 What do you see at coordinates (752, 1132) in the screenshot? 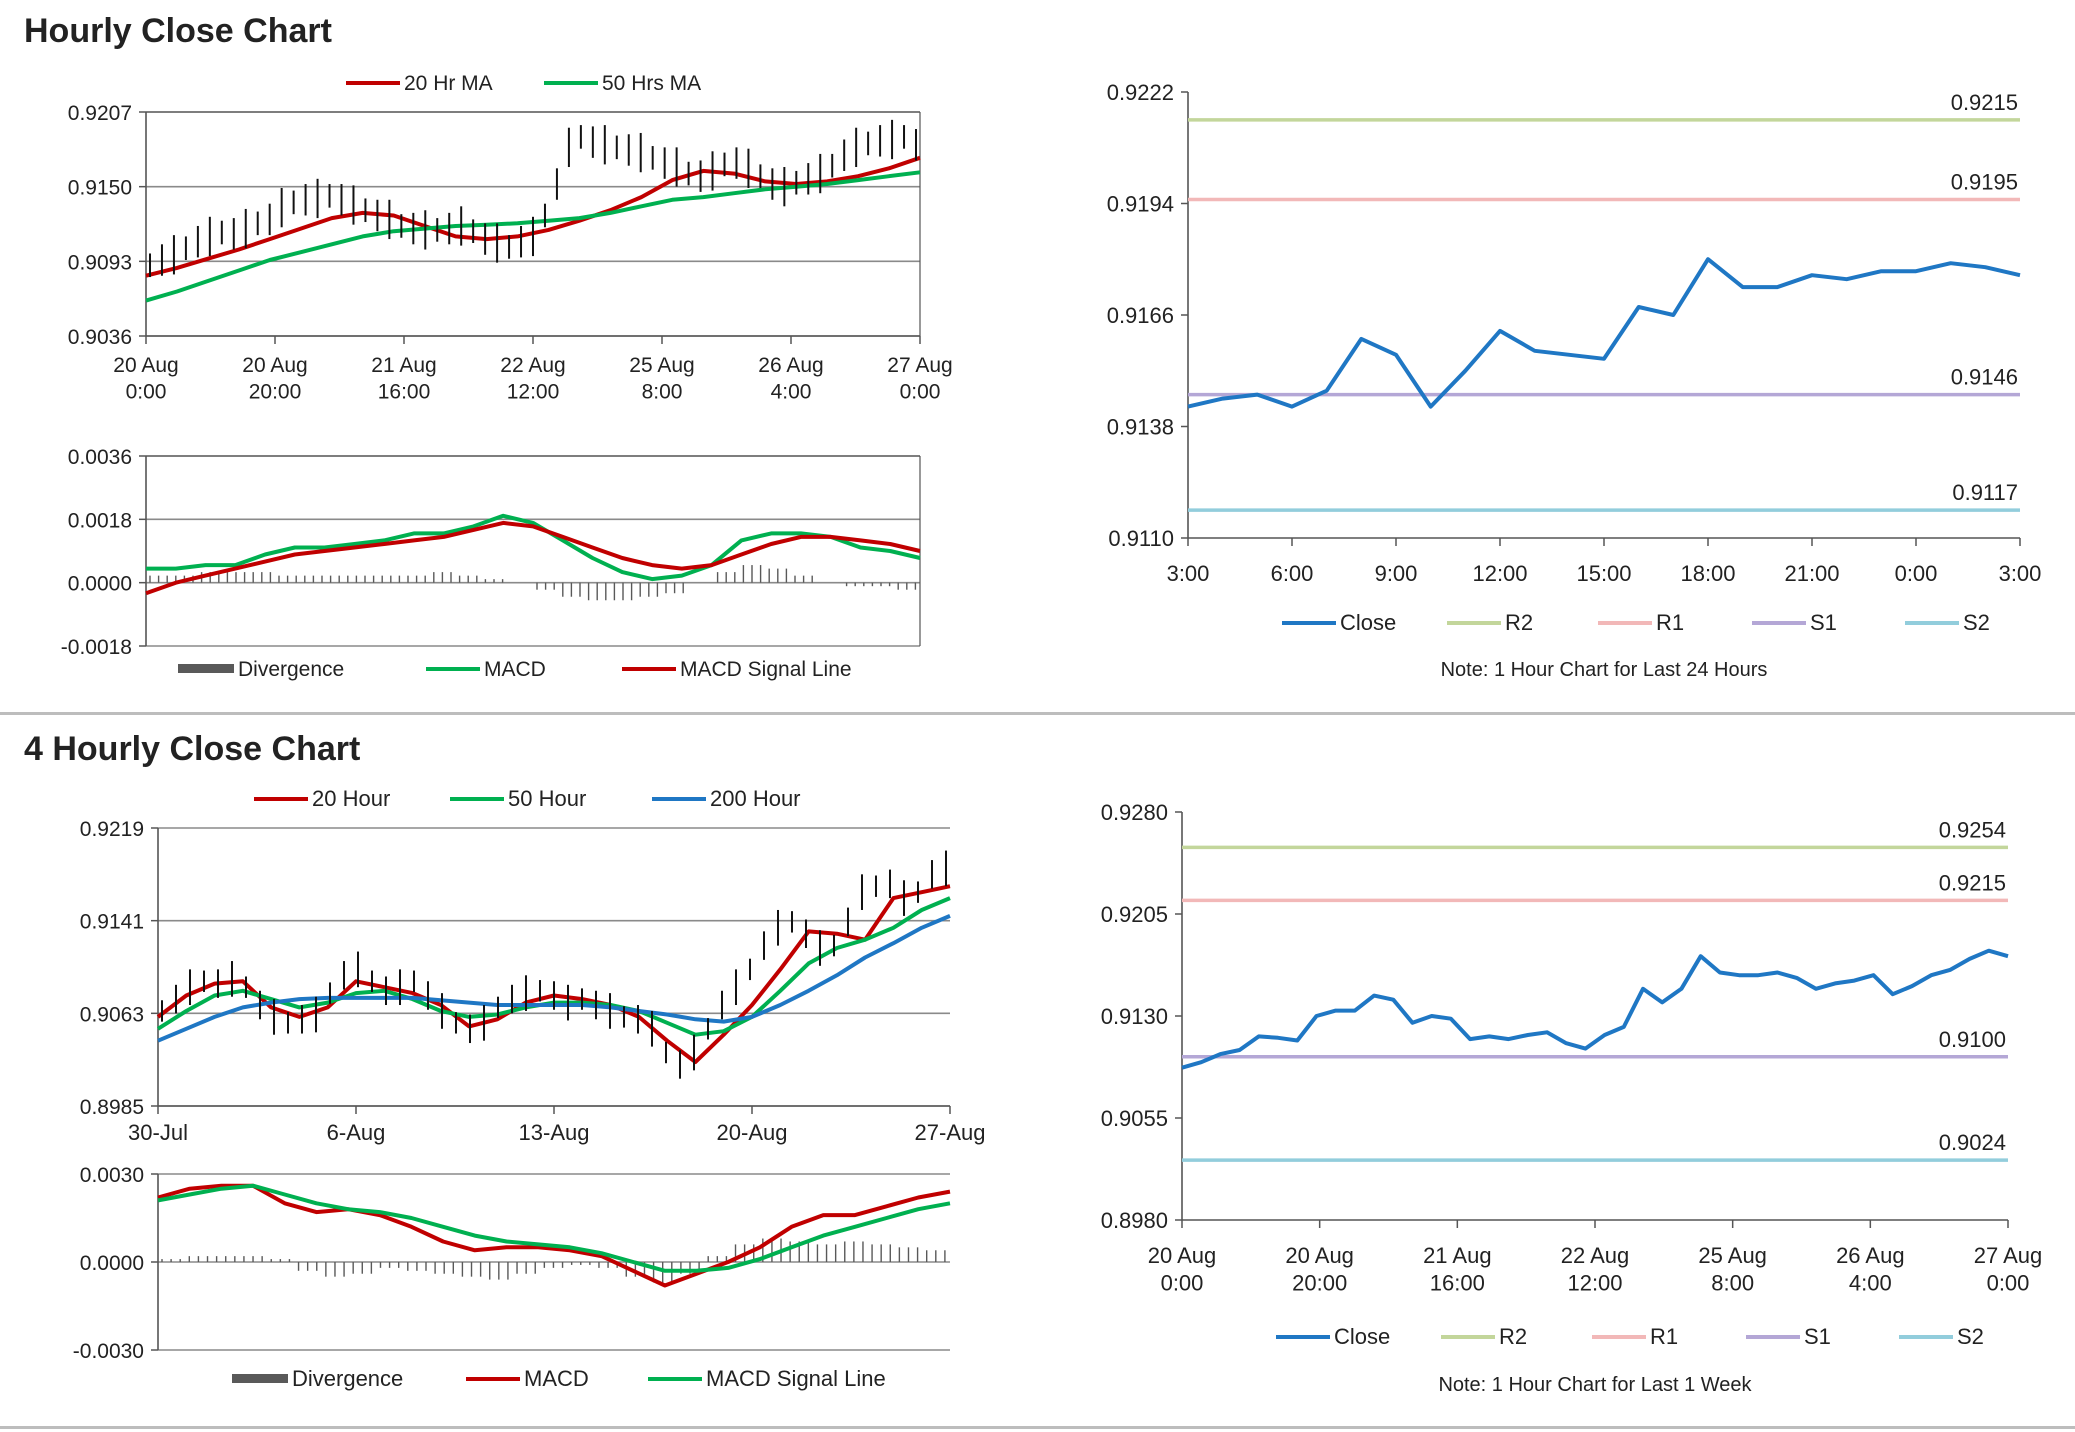
I see `x-tick-label: 20-Aug` at bounding box center [752, 1132].